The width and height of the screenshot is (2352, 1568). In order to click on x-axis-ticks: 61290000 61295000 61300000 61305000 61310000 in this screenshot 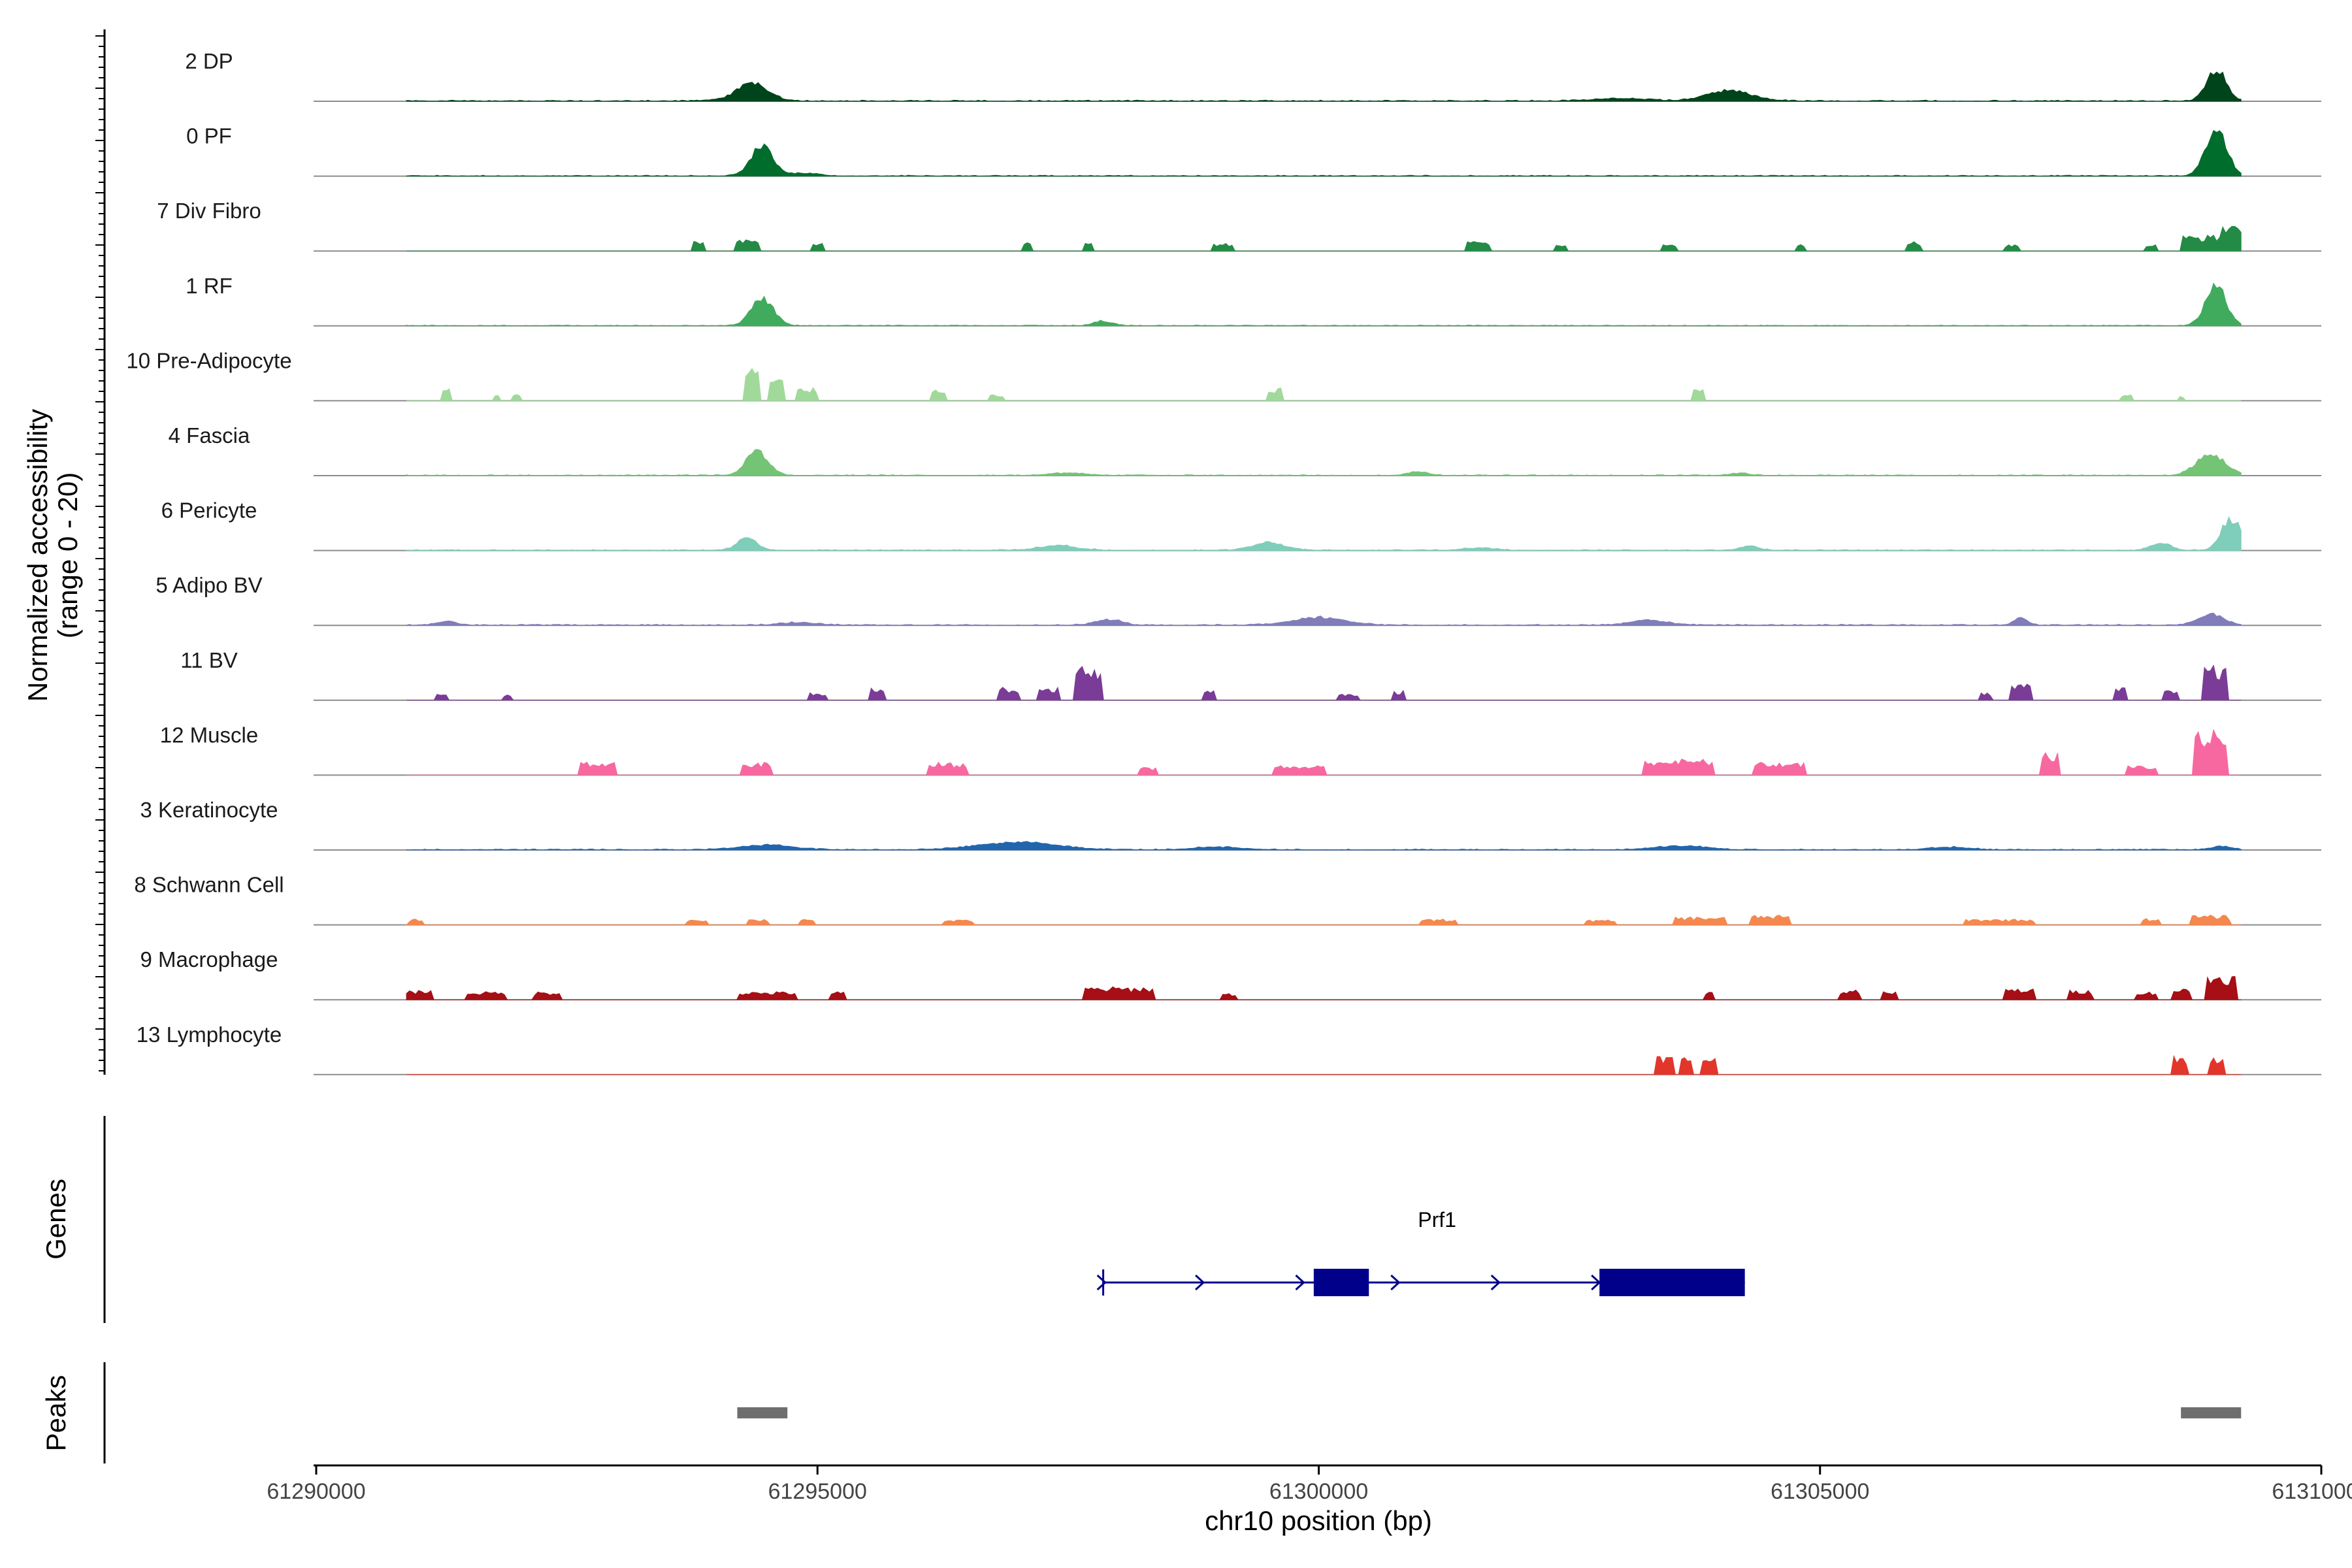, I will do `click(1309, 1484)`.